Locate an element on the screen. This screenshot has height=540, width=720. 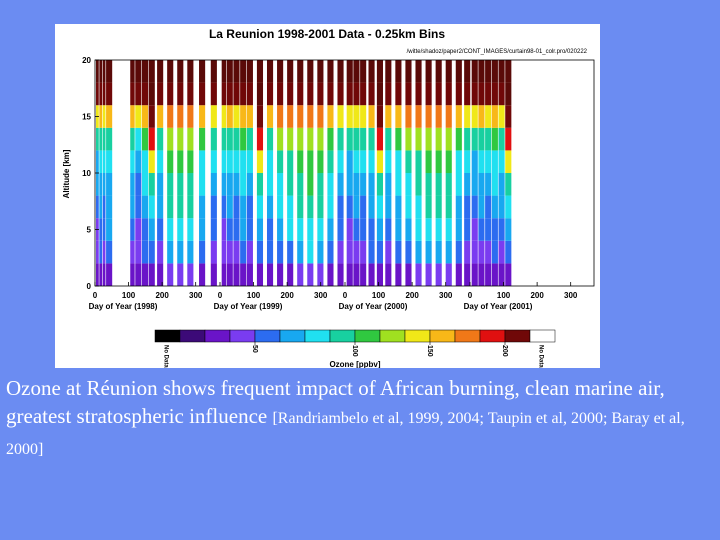
x-tick-label: 100 is located at coordinates (379, 295).